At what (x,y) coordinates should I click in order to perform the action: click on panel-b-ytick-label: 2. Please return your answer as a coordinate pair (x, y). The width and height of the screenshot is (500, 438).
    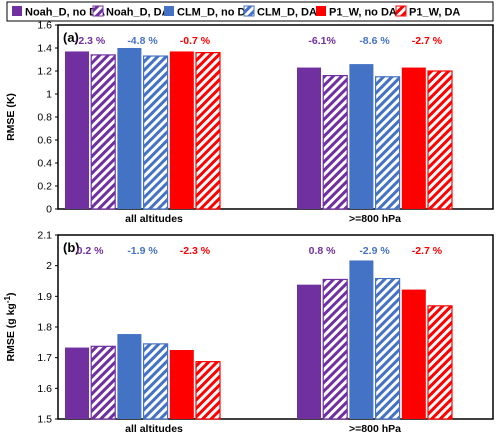
    Looking at the image, I should click on (49, 266).